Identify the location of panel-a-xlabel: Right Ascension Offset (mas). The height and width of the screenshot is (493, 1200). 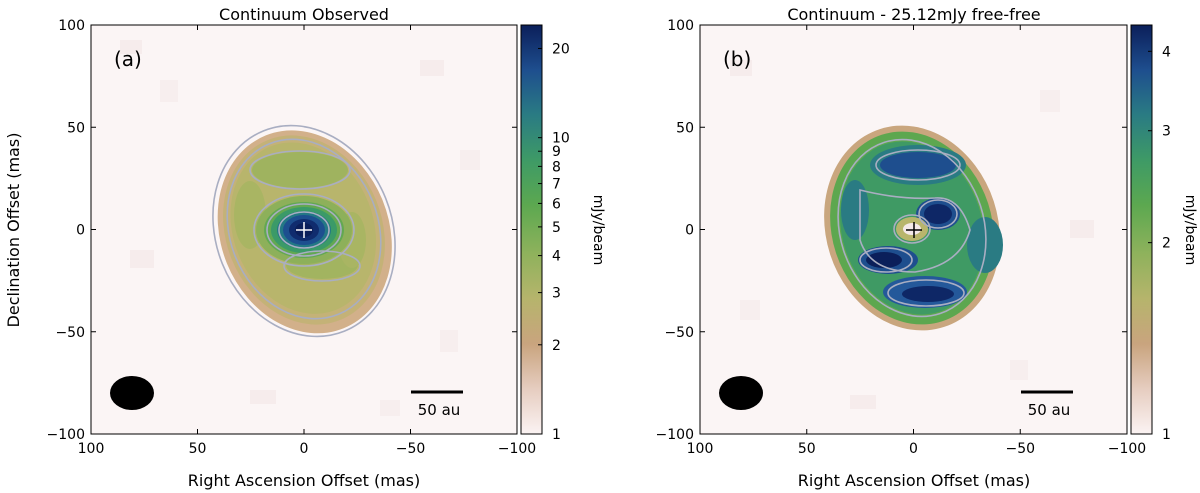
(304, 480).